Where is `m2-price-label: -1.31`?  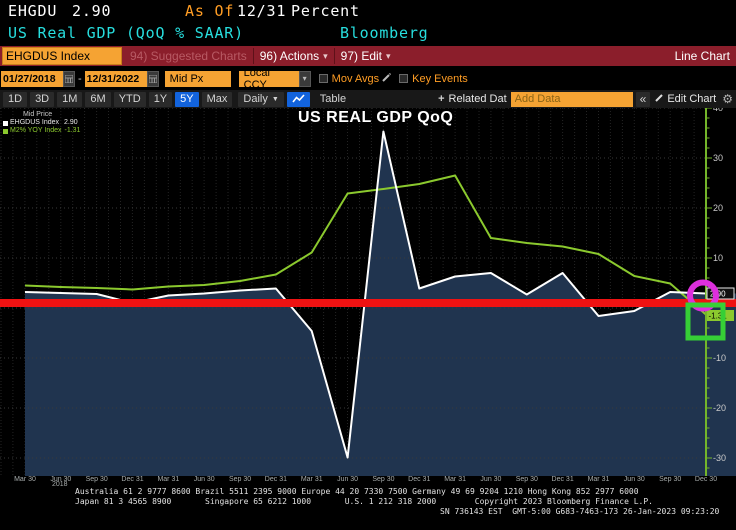
m2-price-label: -1.31 is located at coordinates (718, 316).